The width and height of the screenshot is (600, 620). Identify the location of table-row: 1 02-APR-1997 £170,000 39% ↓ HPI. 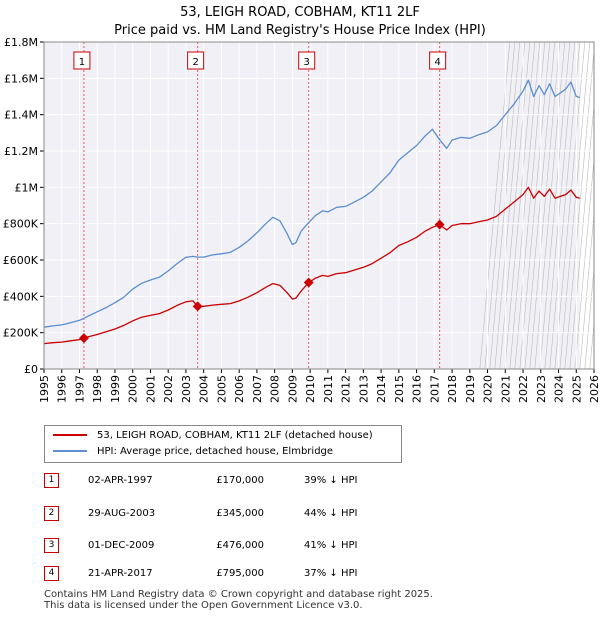
(224, 481).